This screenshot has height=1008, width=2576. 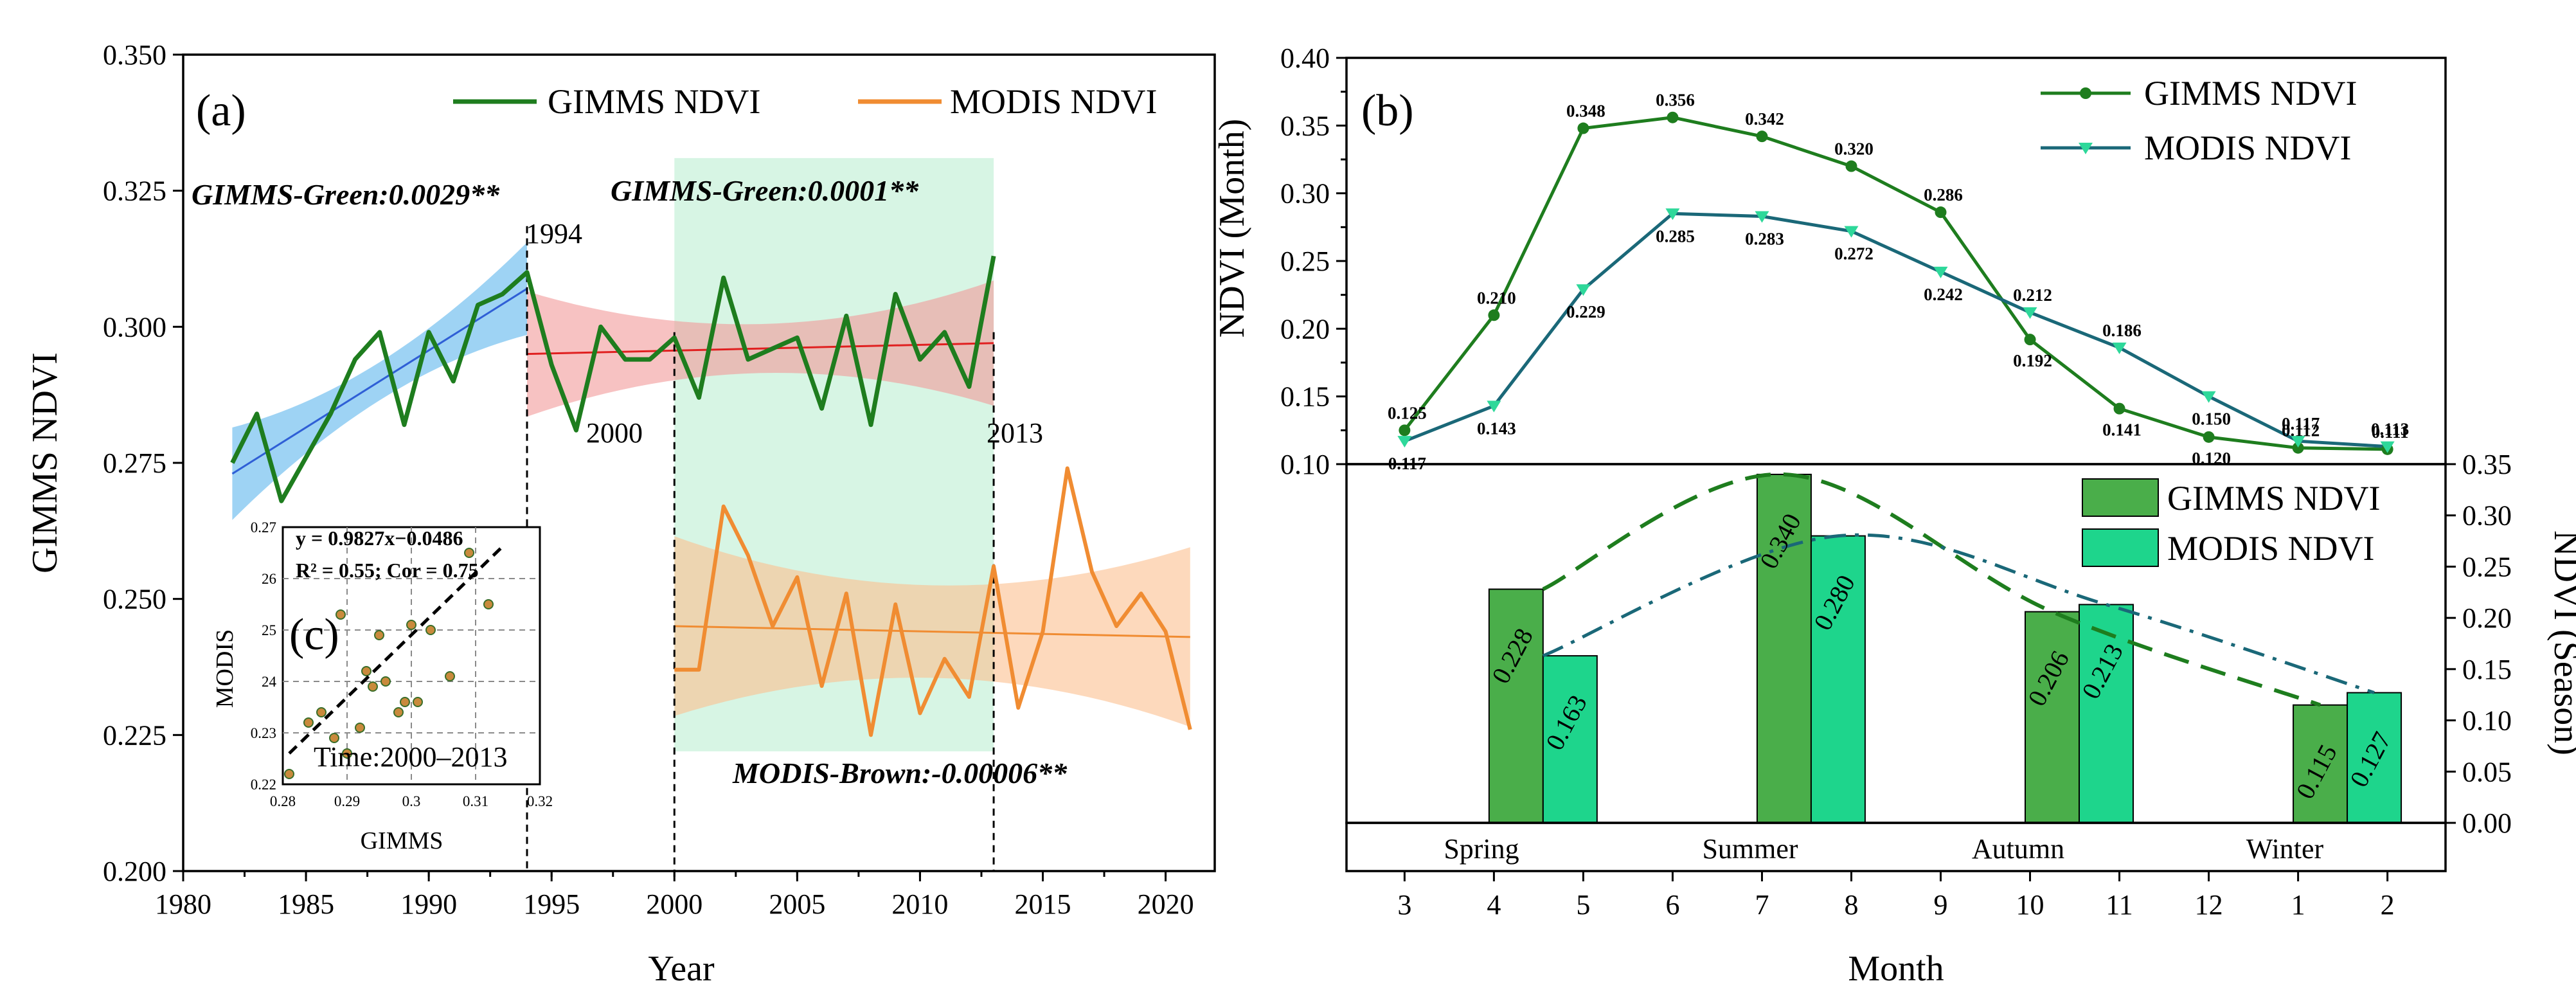 I want to click on inset-y-tick-label: 26, so click(x=269, y=579).